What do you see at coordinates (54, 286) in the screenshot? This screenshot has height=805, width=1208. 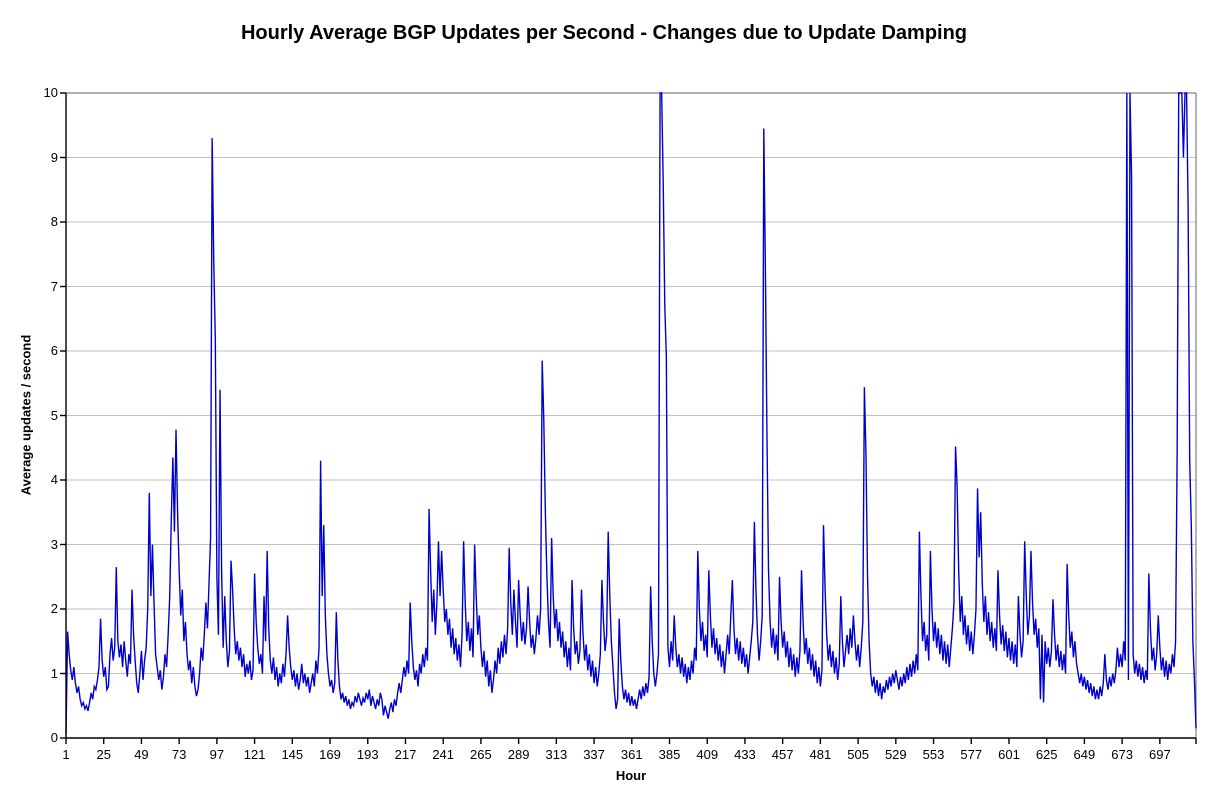 I see `y-tick-label: 7` at bounding box center [54, 286].